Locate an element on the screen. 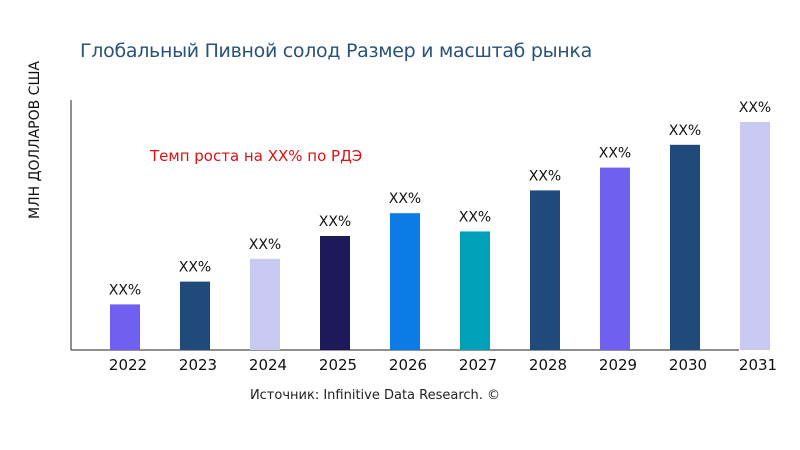 This screenshot has height=450, width=800. x-tick-label-2025: 2025 is located at coordinates (338, 365).